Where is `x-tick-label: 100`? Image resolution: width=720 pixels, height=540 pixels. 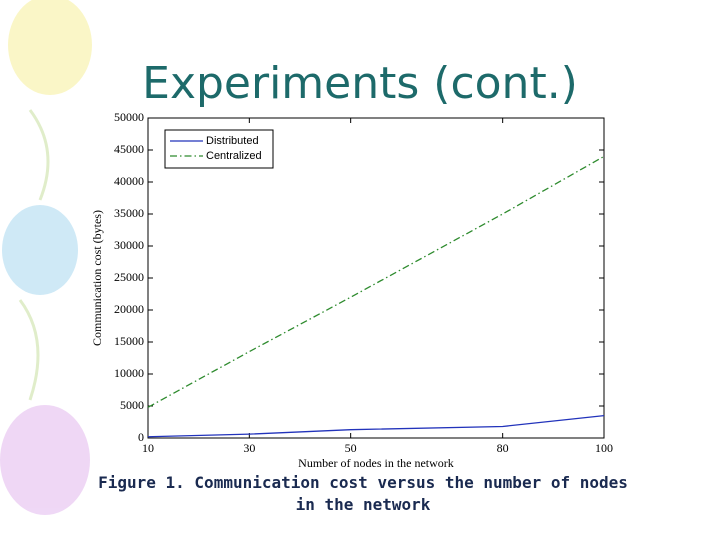 x-tick-label: 100 is located at coordinates (604, 448).